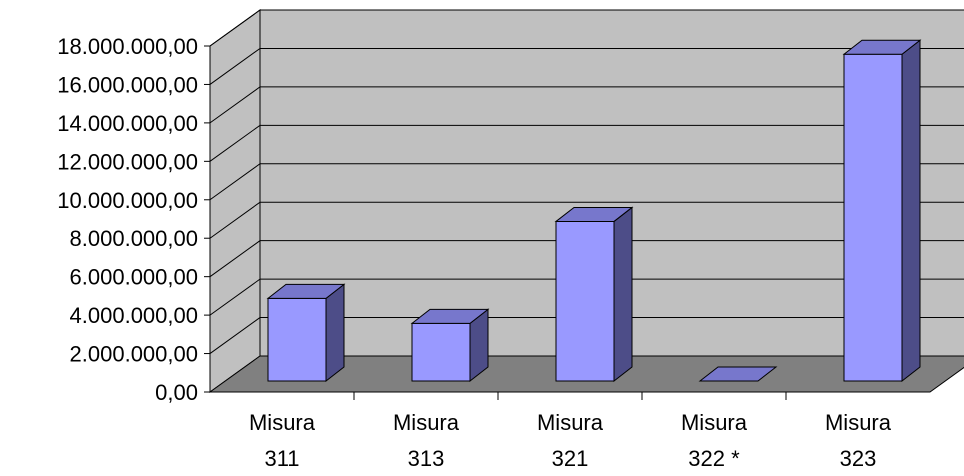 This screenshot has height=476, width=964. What do you see at coordinates (281, 458) in the screenshot?
I see `x-category-label-line: 311` at bounding box center [281, 458].